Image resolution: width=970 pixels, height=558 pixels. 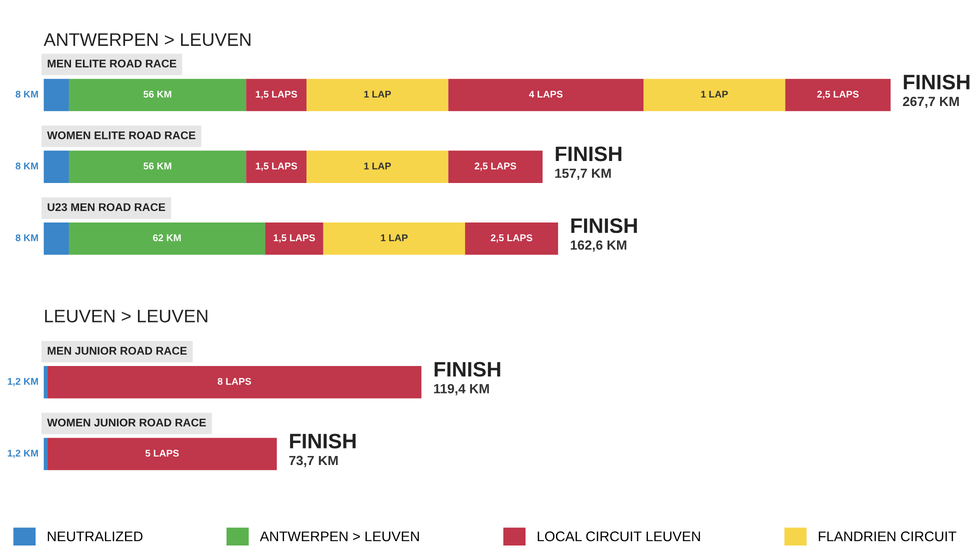 What do you see at coordinates (235, 381) in the screenshot?
I see `annotation: 8 LAPS` at bounding box center [235, 381].